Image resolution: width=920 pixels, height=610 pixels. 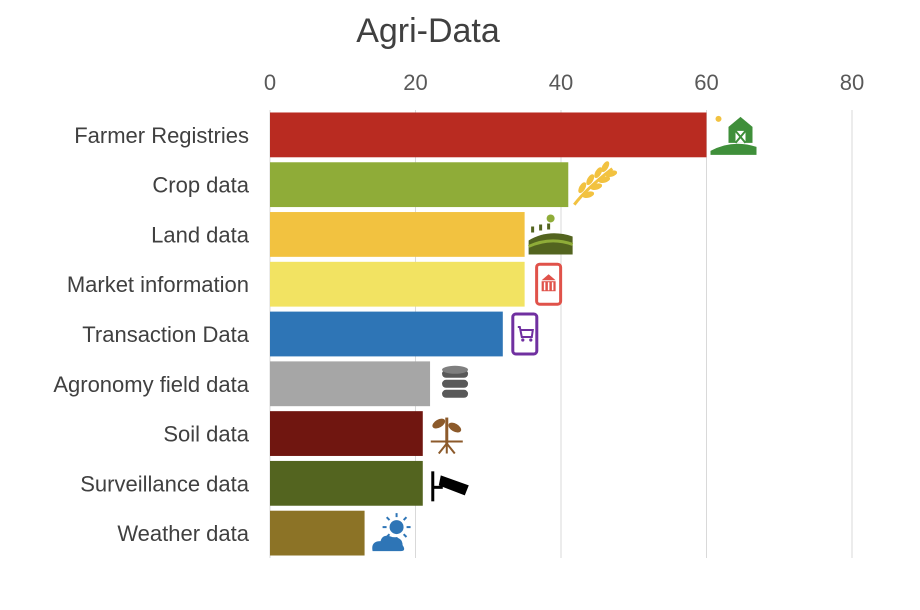 What do you see at coordinates (446, 436) in the screenshot?
I see `plant-roots-icon` at bounding box center [446, 436].